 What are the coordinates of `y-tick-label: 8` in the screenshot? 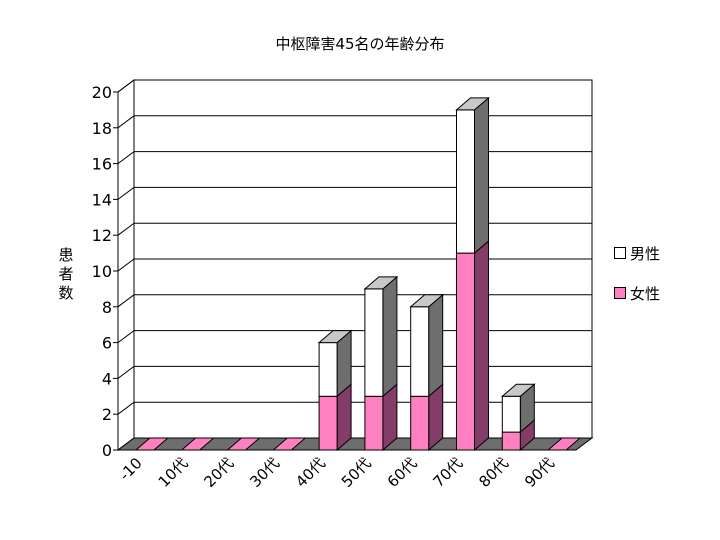 It's located at (107, 307).